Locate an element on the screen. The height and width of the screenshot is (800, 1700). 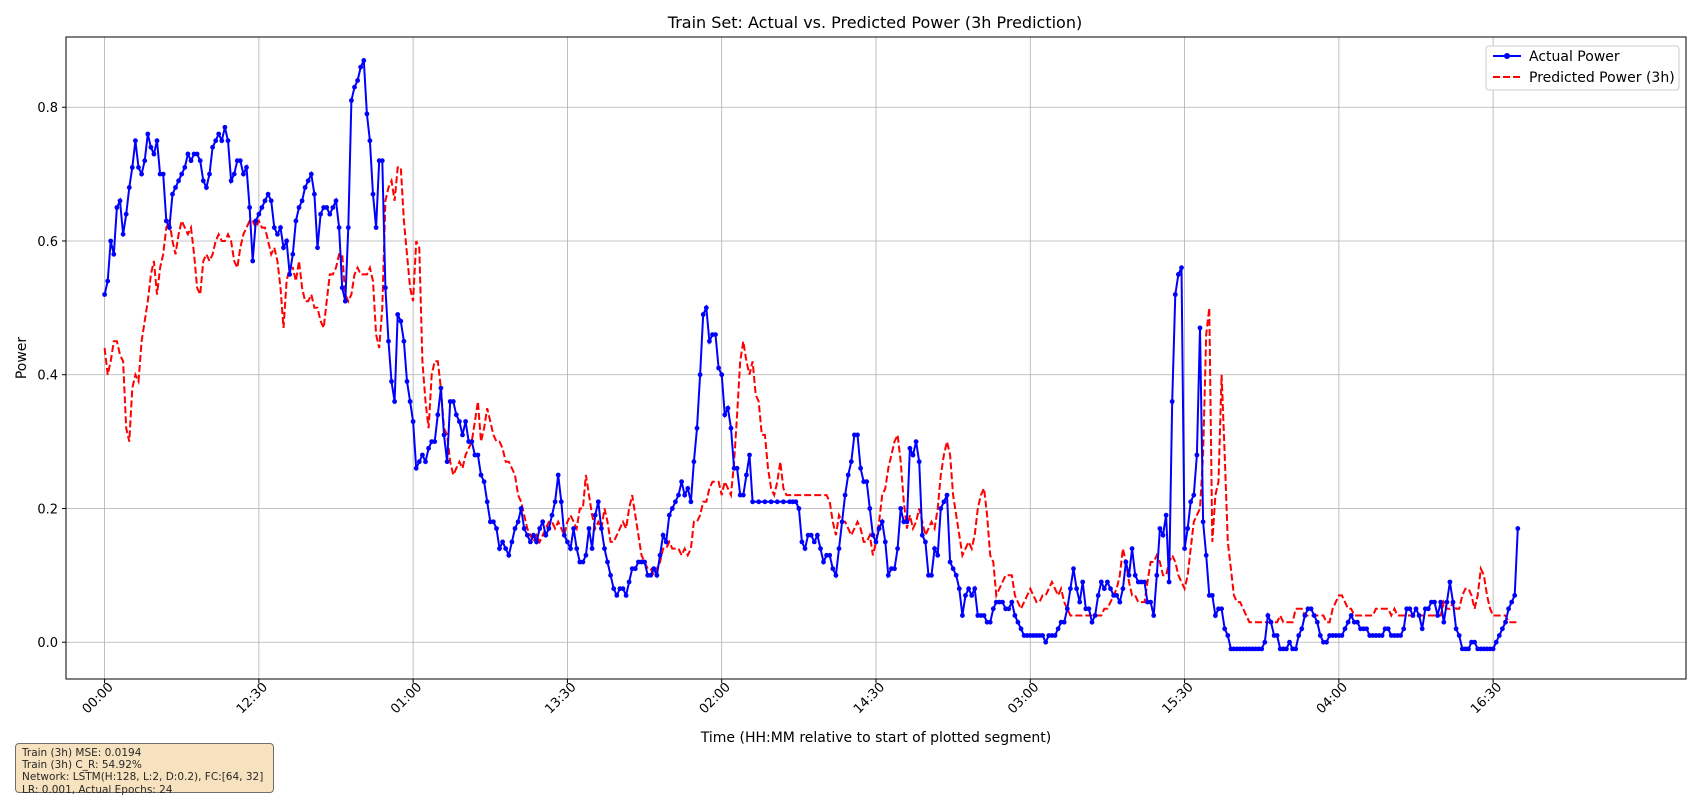
legend: Actual Power Predicted Power (3h) is located at coordinates (1582, 68).